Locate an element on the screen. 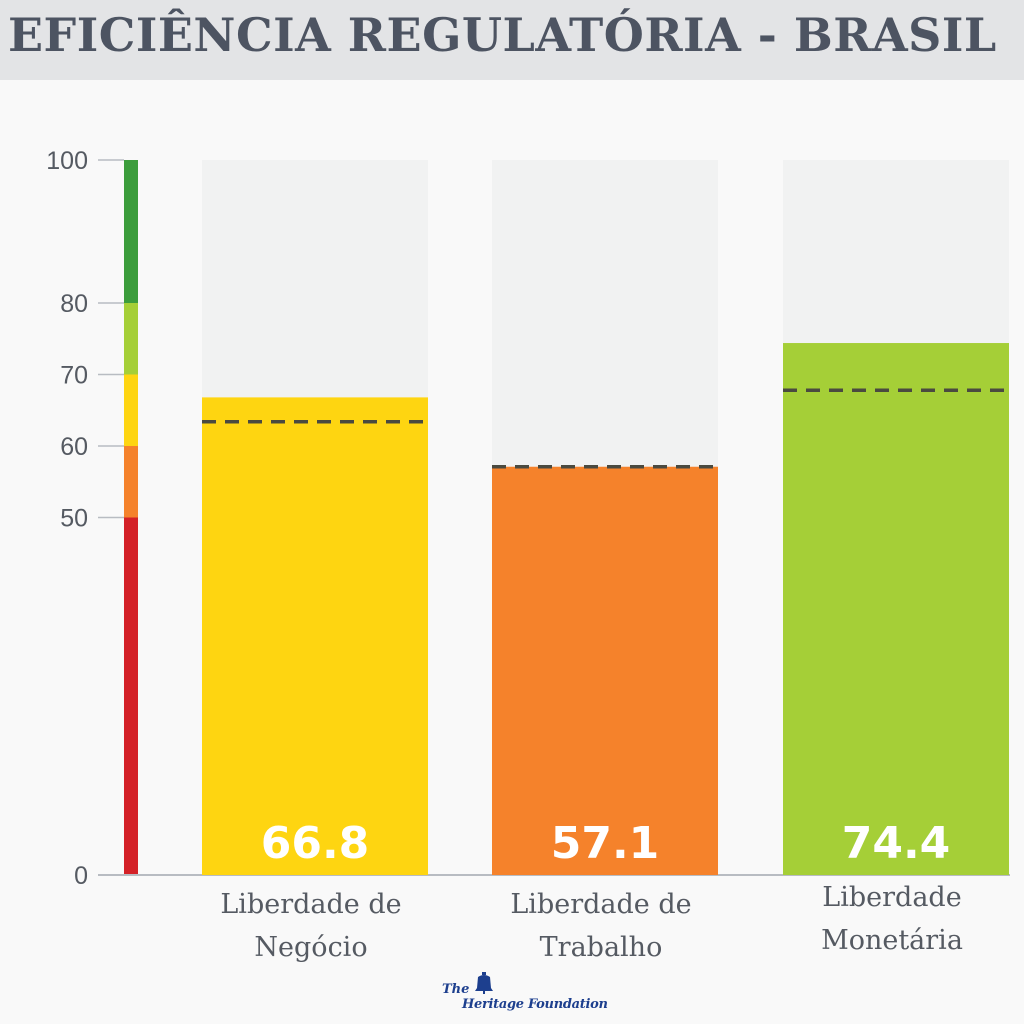 This screenshot has height=1024, width=1024. category-label-2-line2: Monetária is located at coordinates (892, 940).